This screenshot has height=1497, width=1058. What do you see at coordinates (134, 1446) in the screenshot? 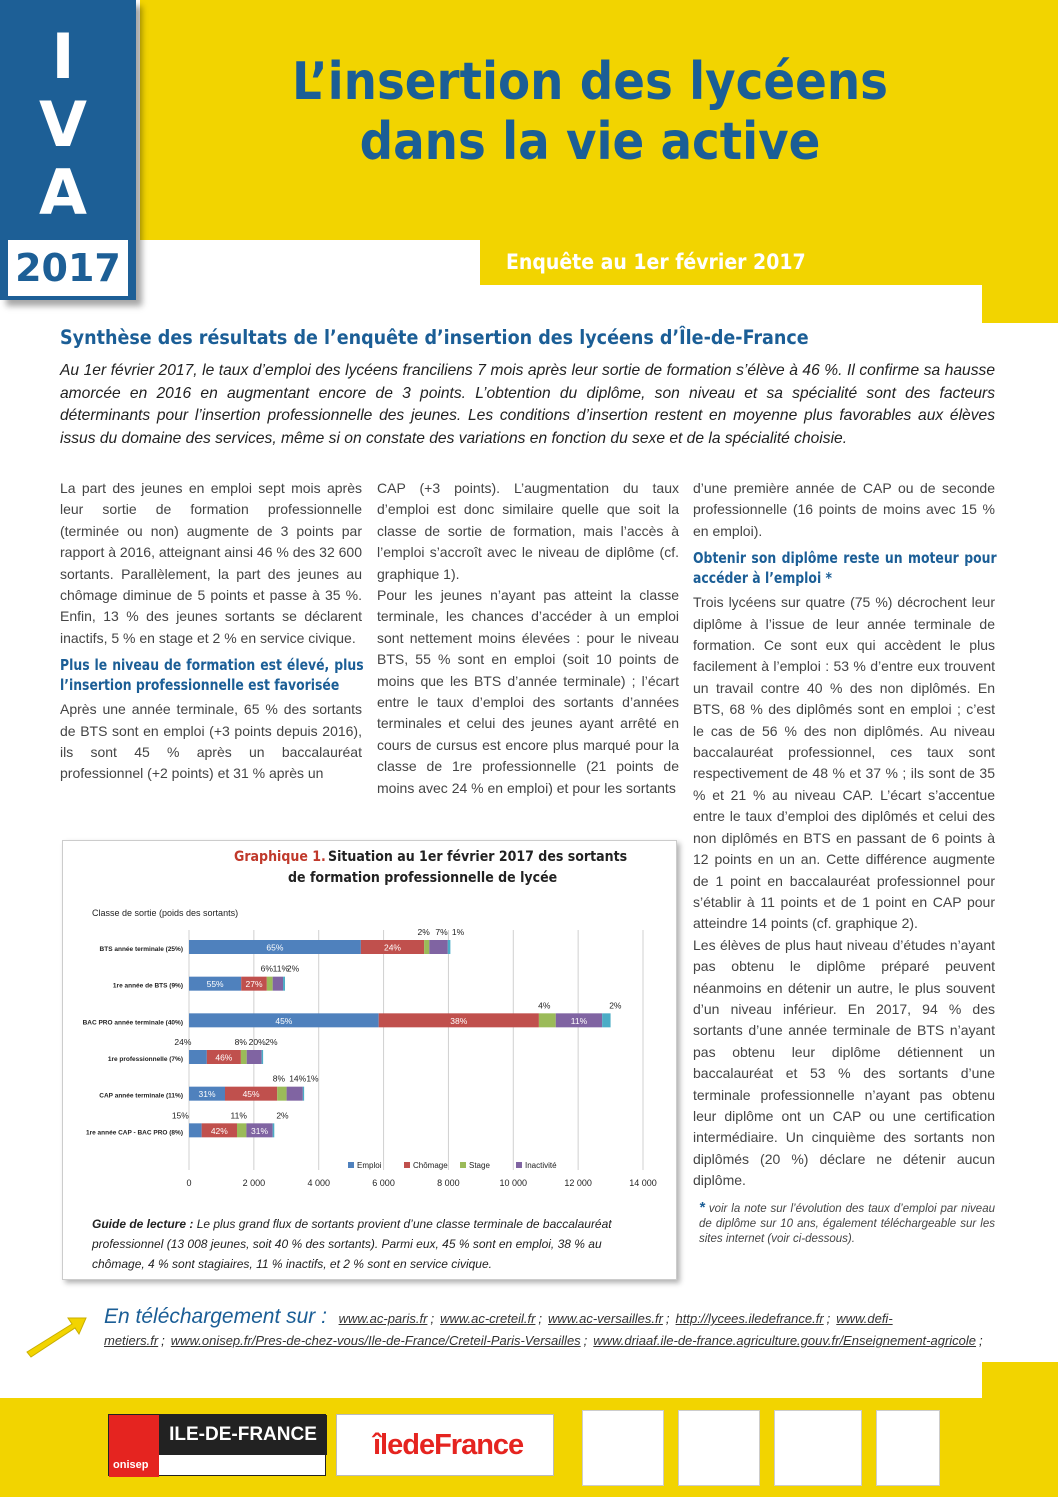
I see `logo-mark` at bounding box center [134, 1446].